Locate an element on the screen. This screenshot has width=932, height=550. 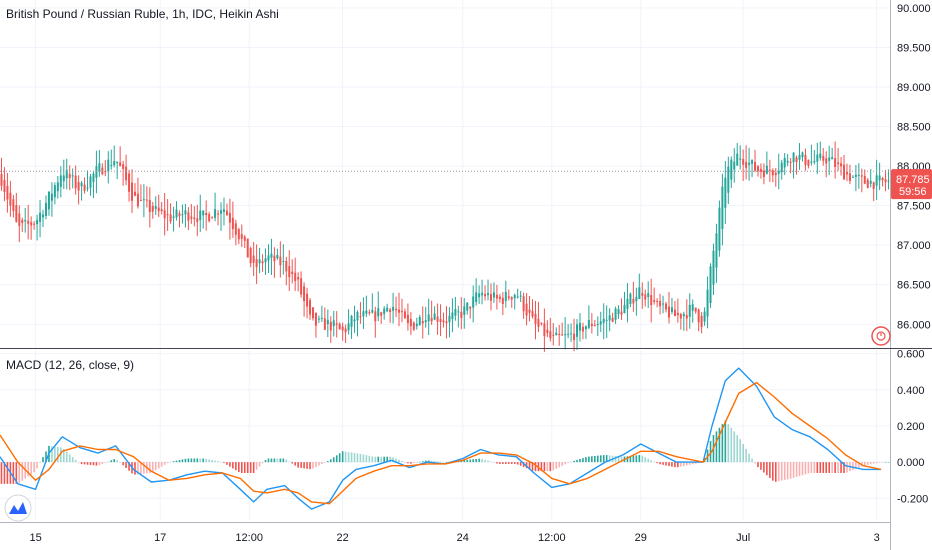
alert-clock-icon is located at coordinates (881, 336).